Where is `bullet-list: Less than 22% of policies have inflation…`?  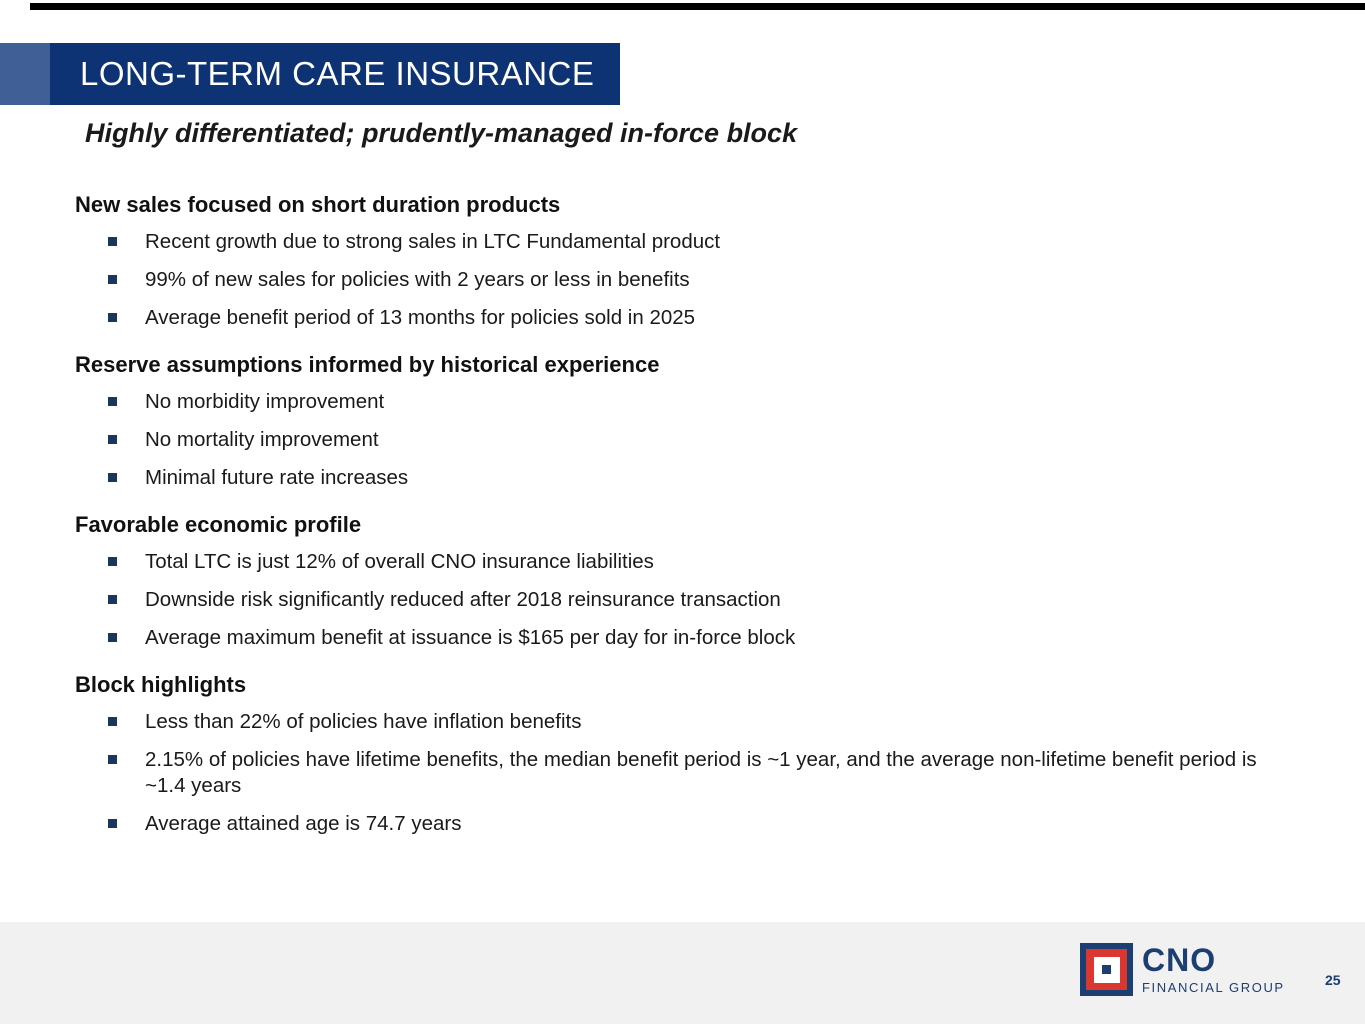
bullet-list: Less than 22% of policies have inflation… is located at coordinates (680, 773).